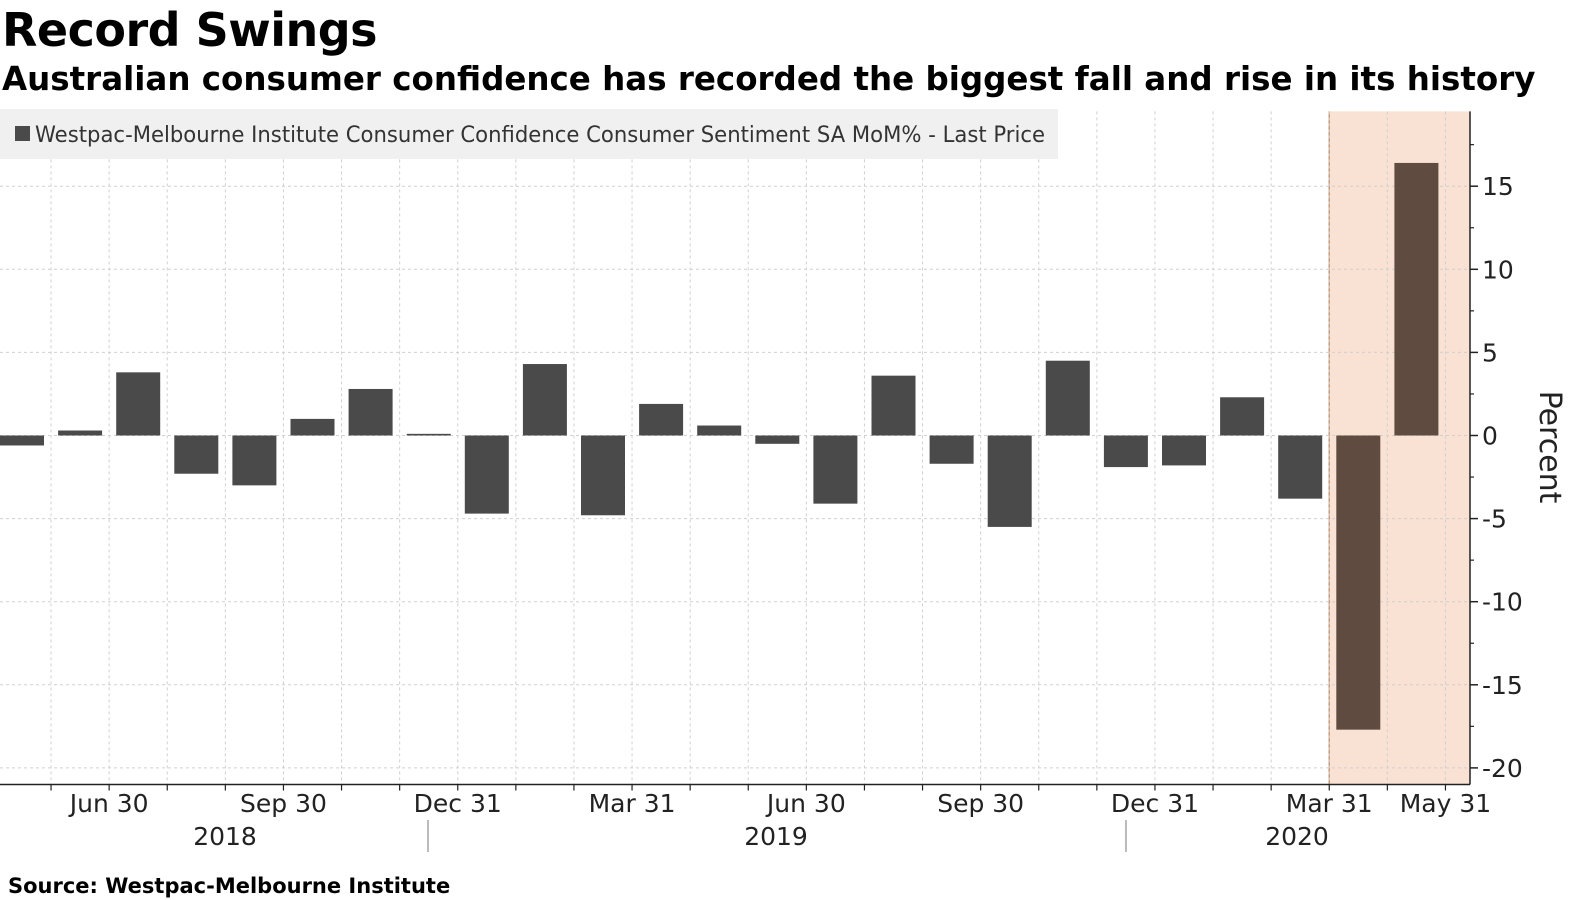 Image resolution: width=1596 pixels, height=900 pixels. I want to click on y-tick-label: 15, so click(1498, 186).